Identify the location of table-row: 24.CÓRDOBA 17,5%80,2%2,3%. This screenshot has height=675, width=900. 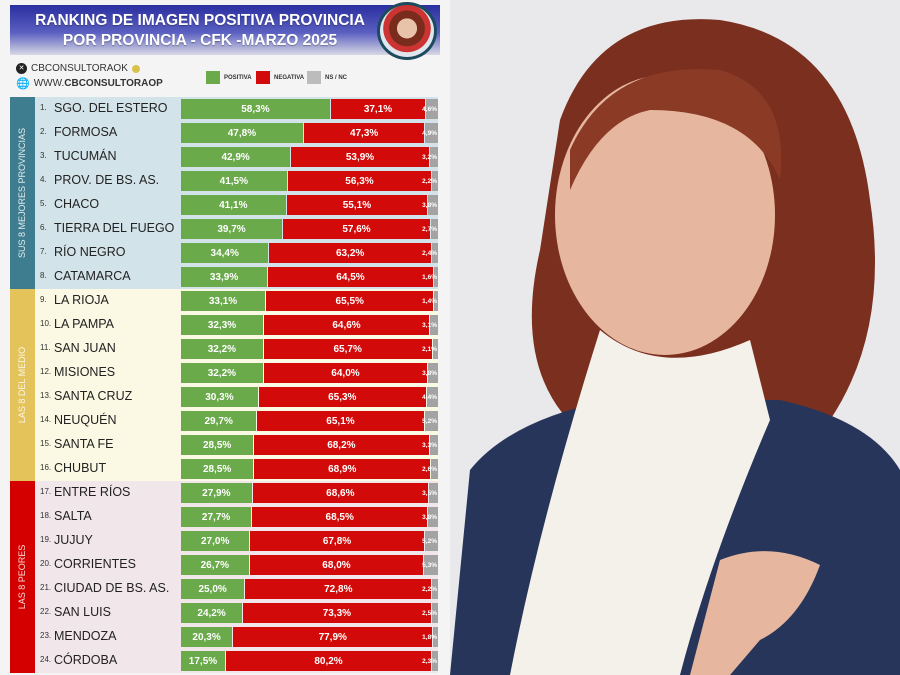
(225, 661).